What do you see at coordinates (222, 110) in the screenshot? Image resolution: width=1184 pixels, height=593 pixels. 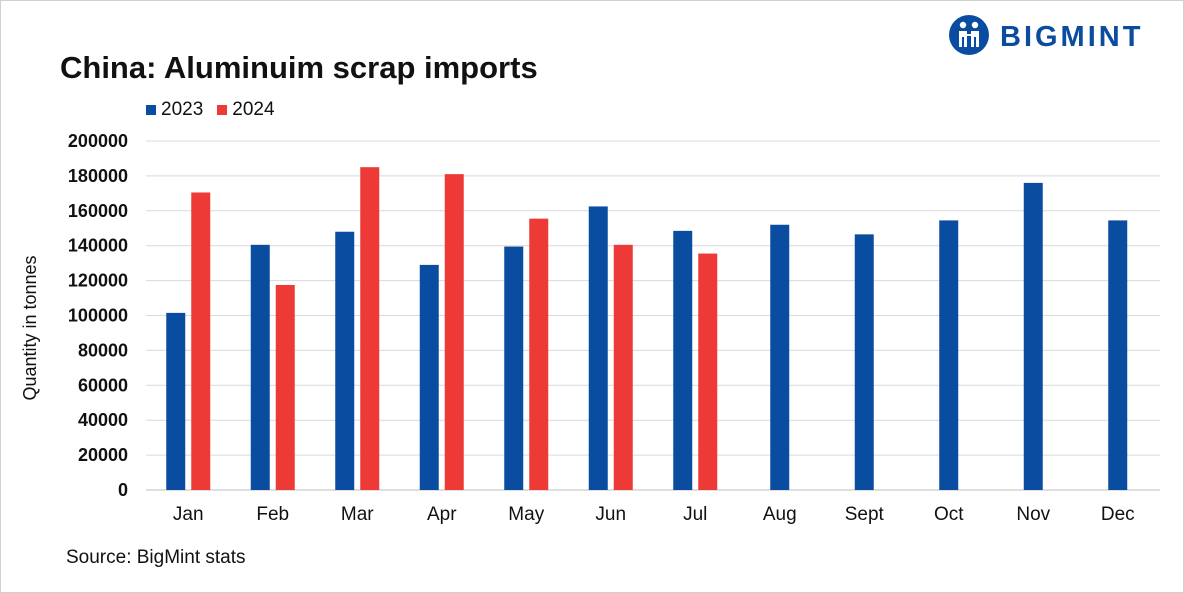 I see `legend-swatch-2024` at bounding box center [222, 110].